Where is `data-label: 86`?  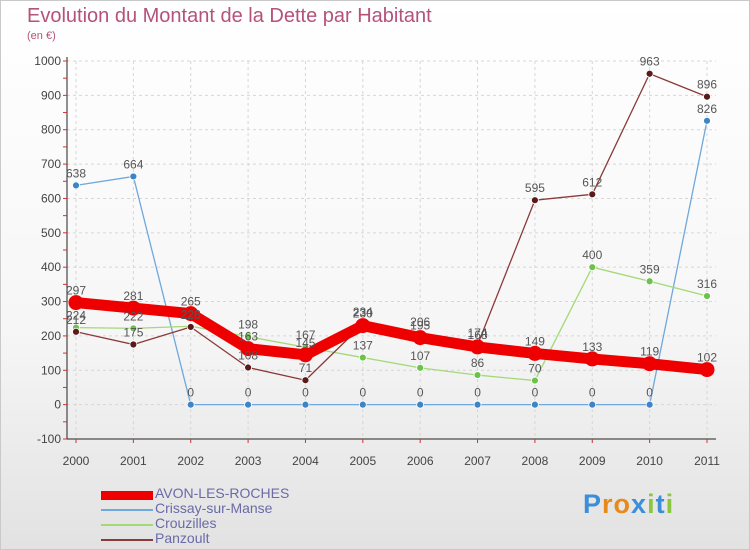
data-label: 86 is located at coordinates (478, 363).